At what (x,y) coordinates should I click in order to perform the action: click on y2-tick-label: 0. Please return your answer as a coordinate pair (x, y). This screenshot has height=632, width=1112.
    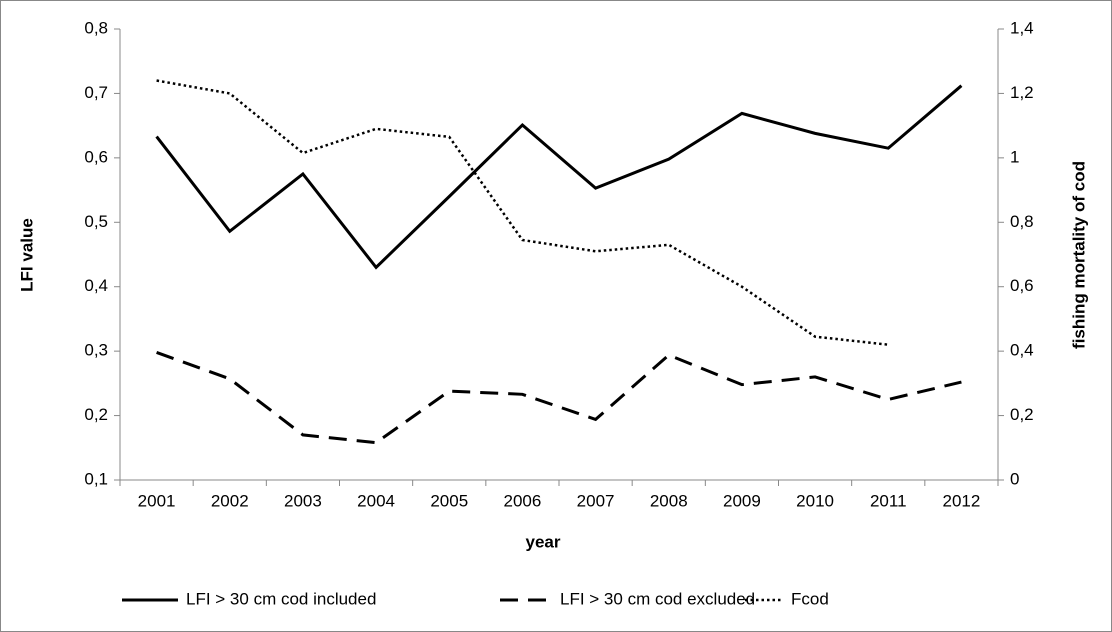
    Looking at the image, I should click on (1014, 478).